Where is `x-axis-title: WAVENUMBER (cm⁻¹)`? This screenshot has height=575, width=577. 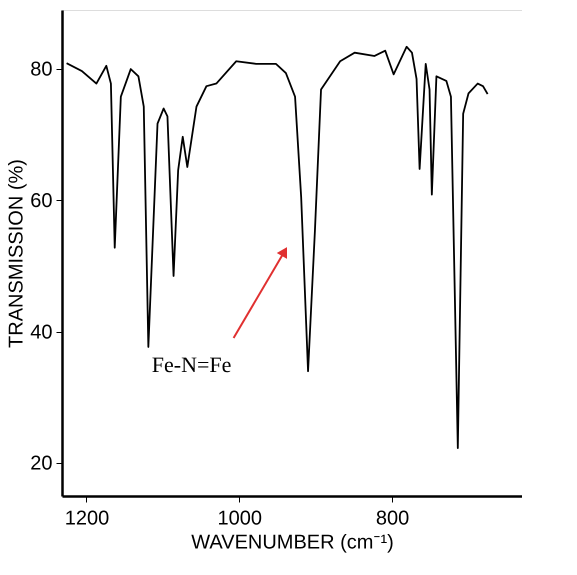 x-axis-title: WAVENUMBER (cm⁻¹) is located at coordinates (292, 543).